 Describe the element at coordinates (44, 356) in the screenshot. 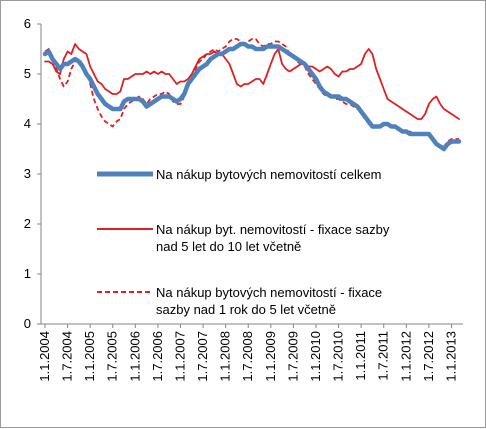

I see `x-tick-label: 1.1.2004` at that location.